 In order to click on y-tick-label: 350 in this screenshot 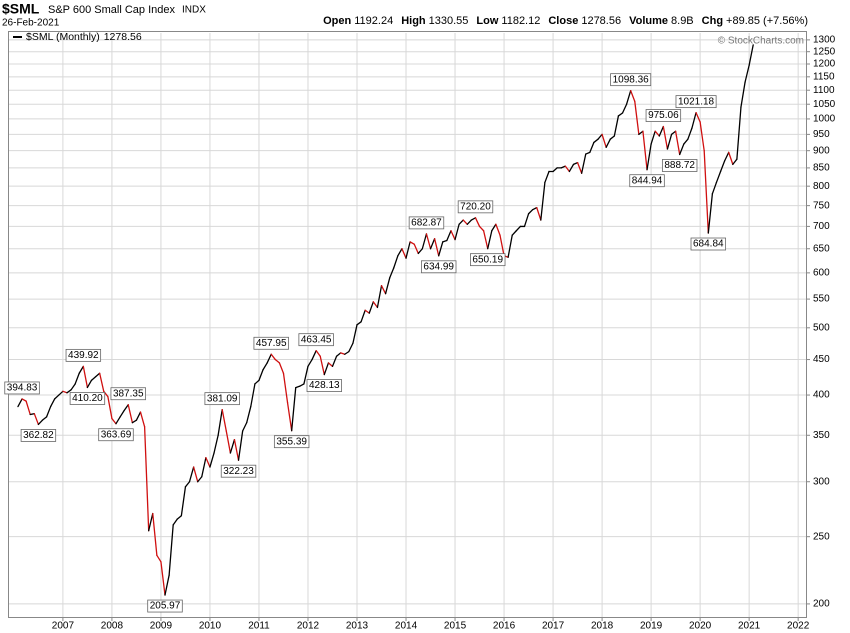, I will do `click(821, 435)`.